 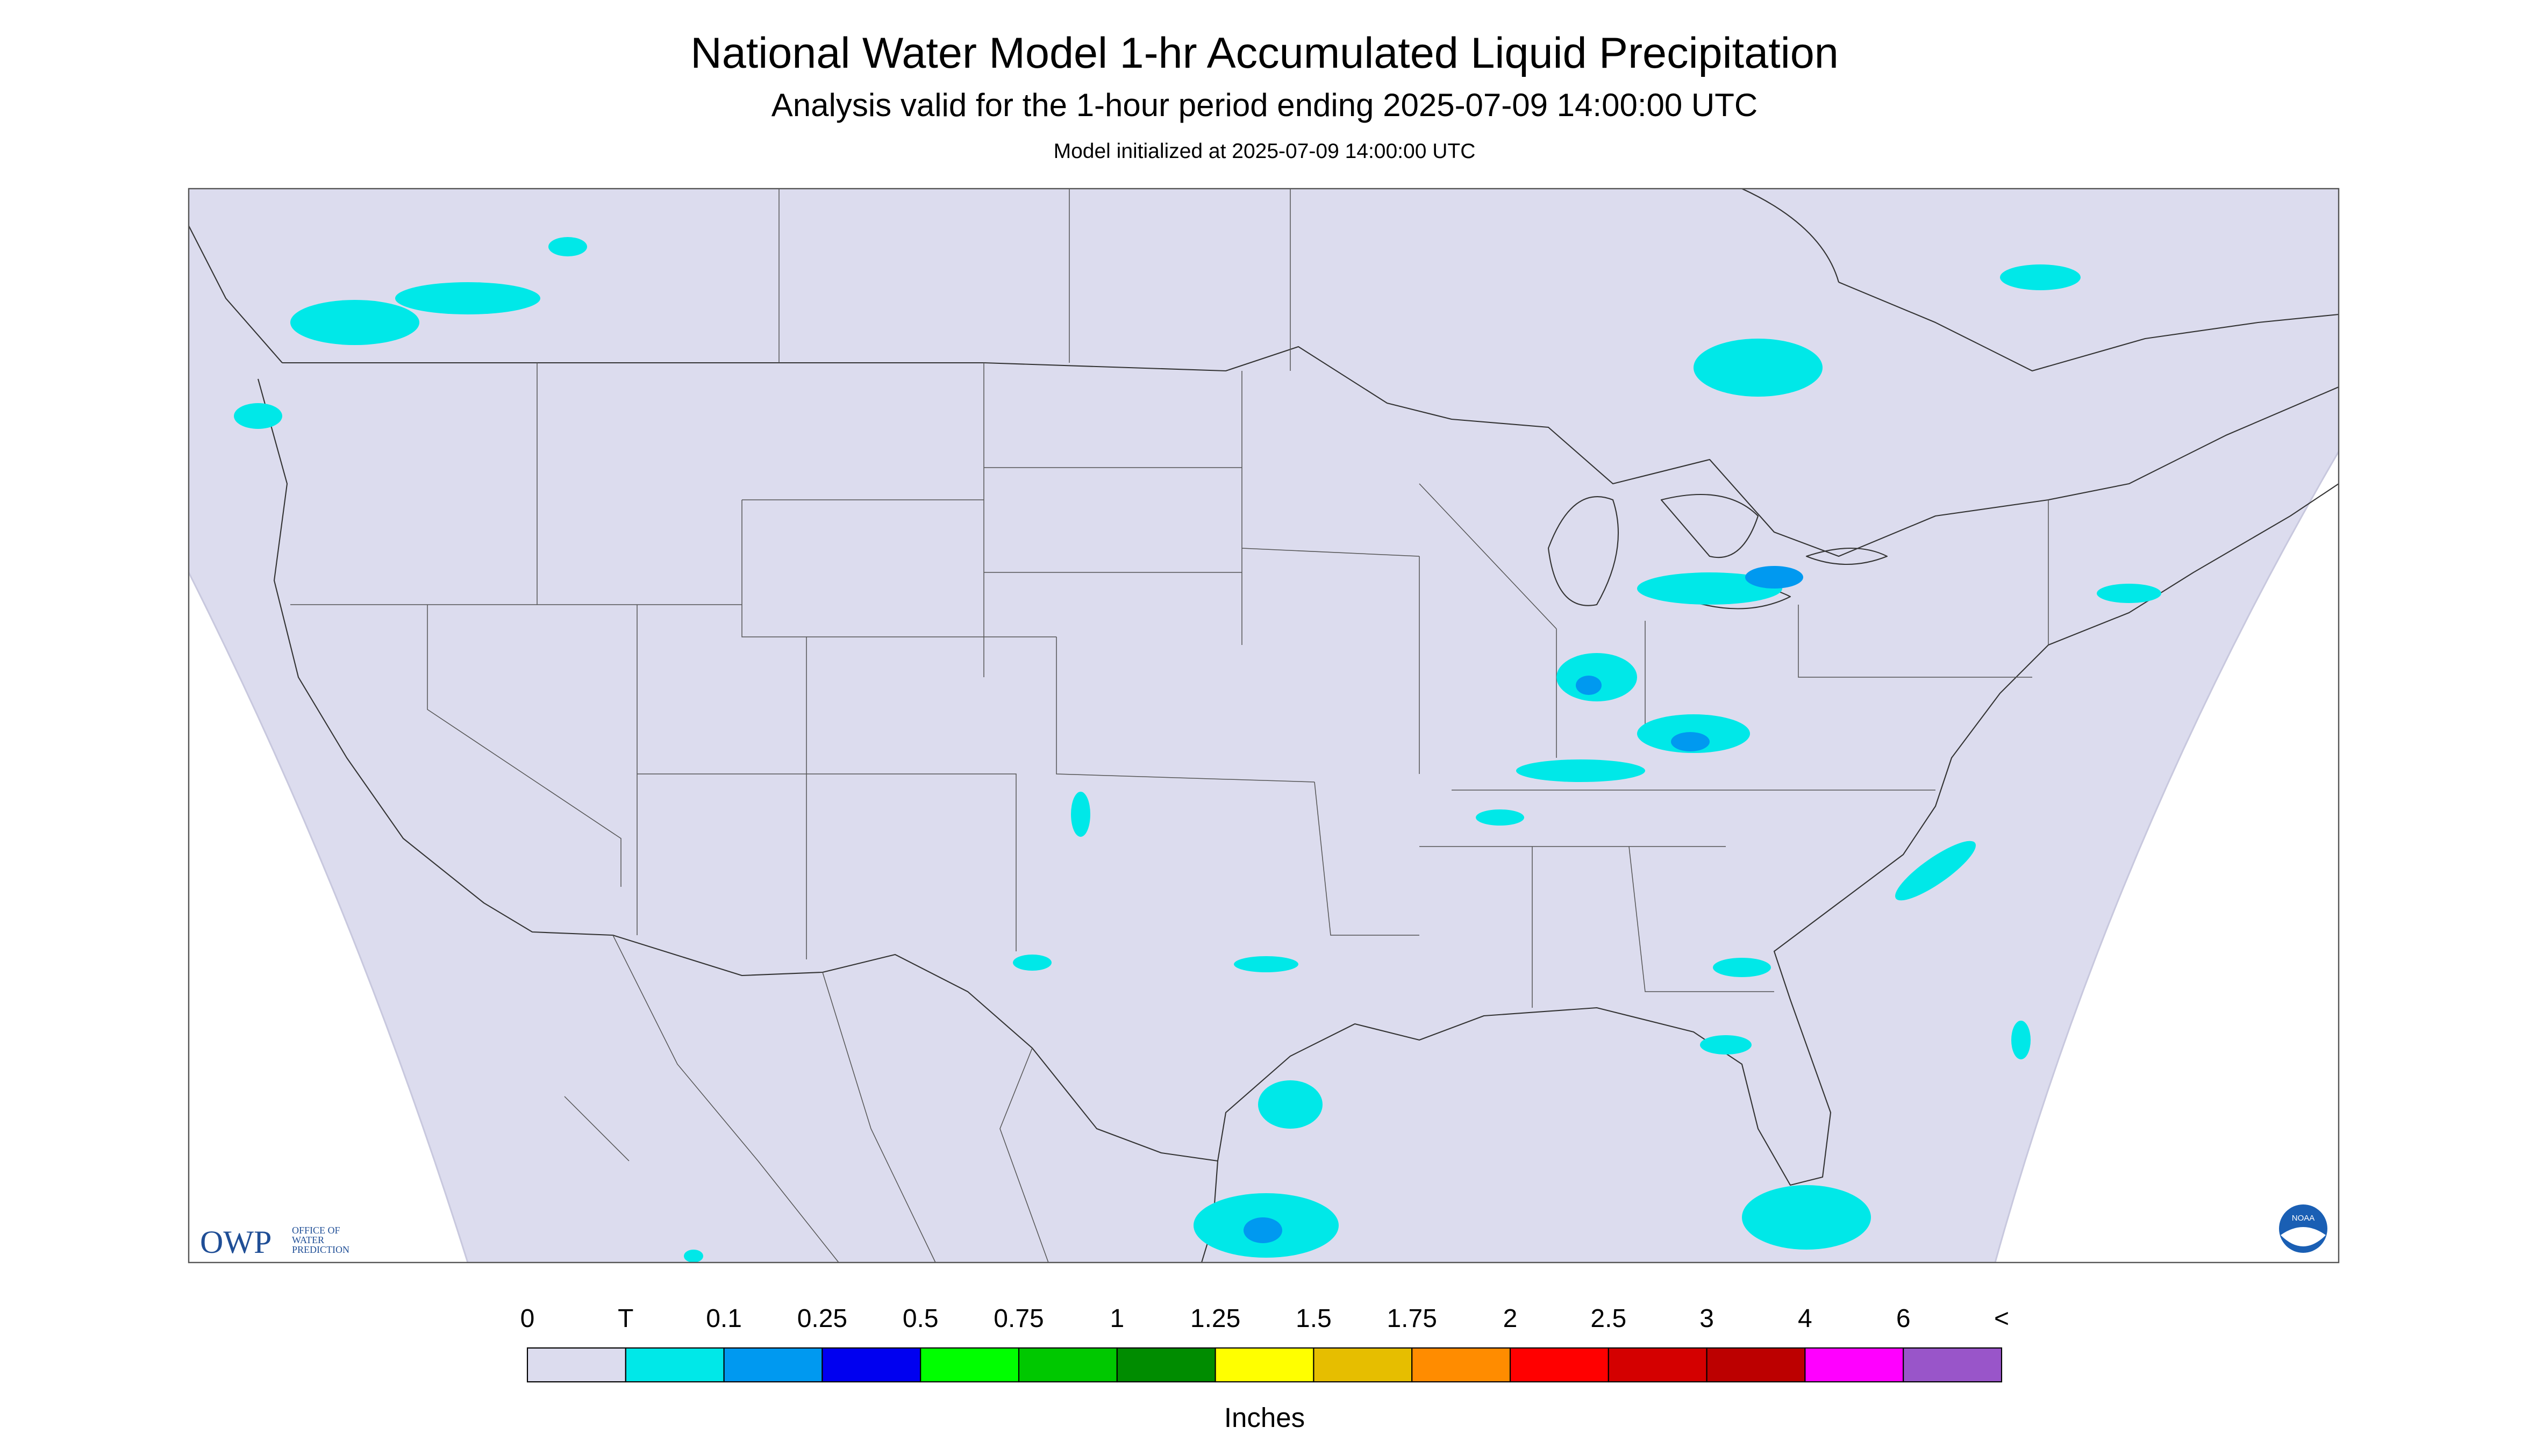 What do you see at coordinates (316, 1230) in the screenshot?
I see `logo-line: OFFICE OF` at bounding box center [316, 1230].